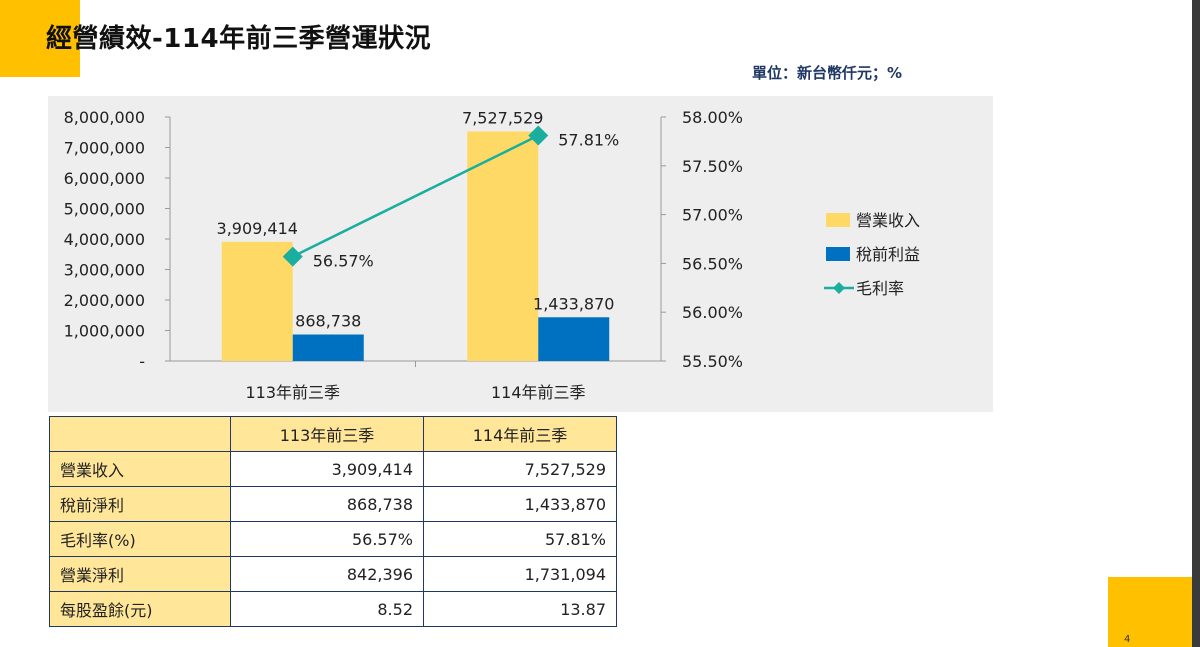  Describe the element at coordinates (142, 361) in the screenshot. I see `y-left-tick-label: -` at that location.